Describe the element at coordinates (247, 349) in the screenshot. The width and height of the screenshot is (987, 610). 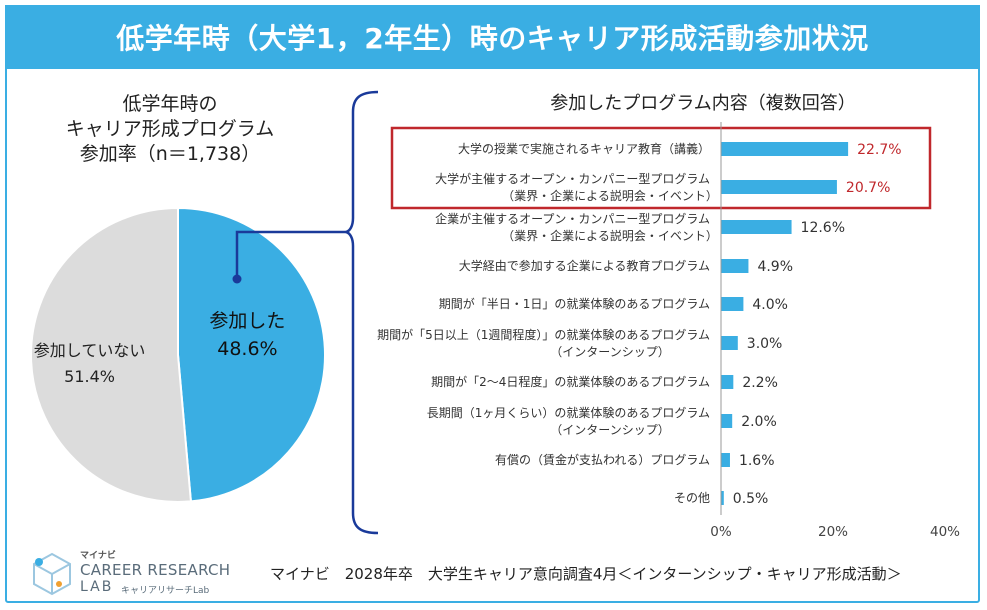
I see `pie-value-participated: 48.6%` at that location.